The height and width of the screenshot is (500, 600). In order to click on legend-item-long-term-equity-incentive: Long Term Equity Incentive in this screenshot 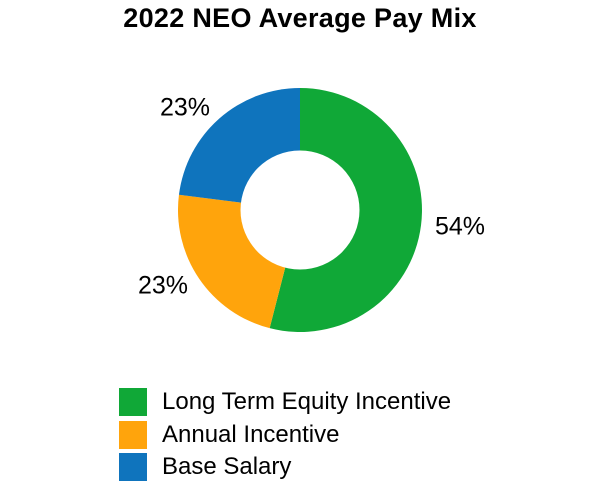, I will do `click(285, 402)`.